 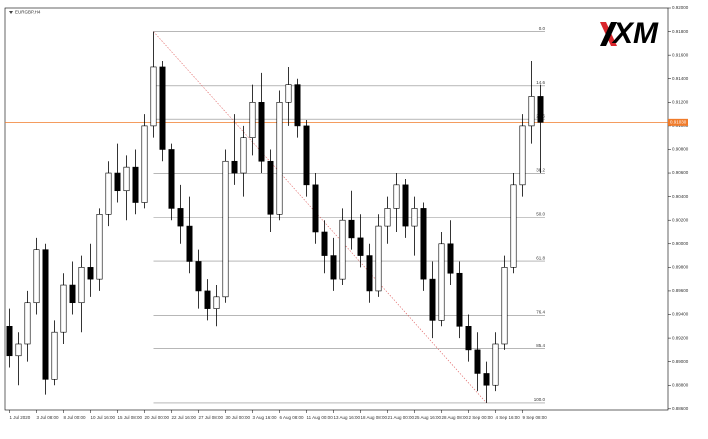 What do you see at coordinates (542, 28) in the screenshot?
I see `fib-level-label: 0.0` at bounding box center [542, 28].